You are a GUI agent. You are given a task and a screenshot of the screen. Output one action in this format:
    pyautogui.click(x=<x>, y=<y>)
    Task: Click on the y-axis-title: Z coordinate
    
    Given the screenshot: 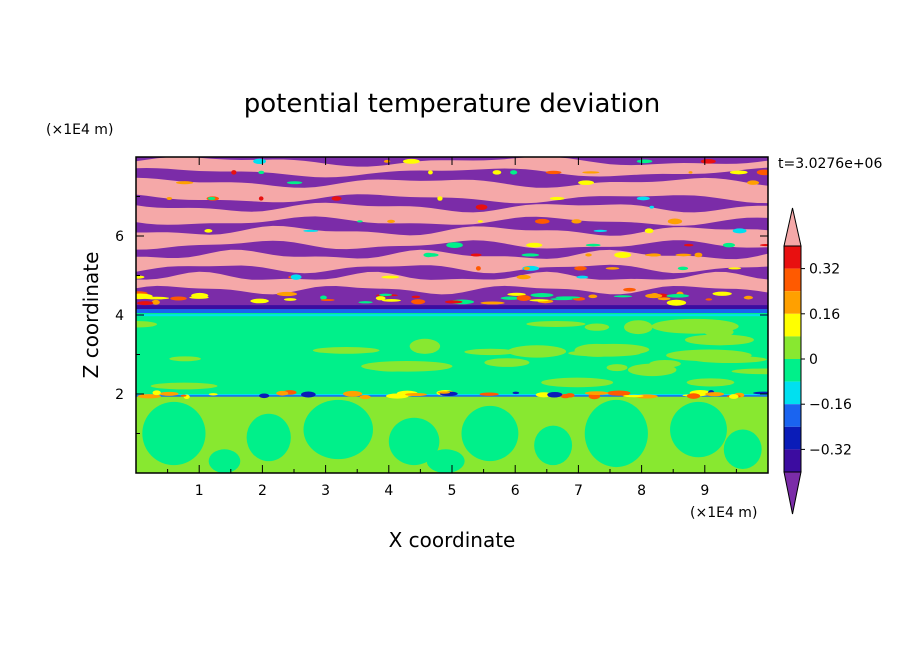 What is the action you would take?
    pyautogui.click(x=91, y=315)
    